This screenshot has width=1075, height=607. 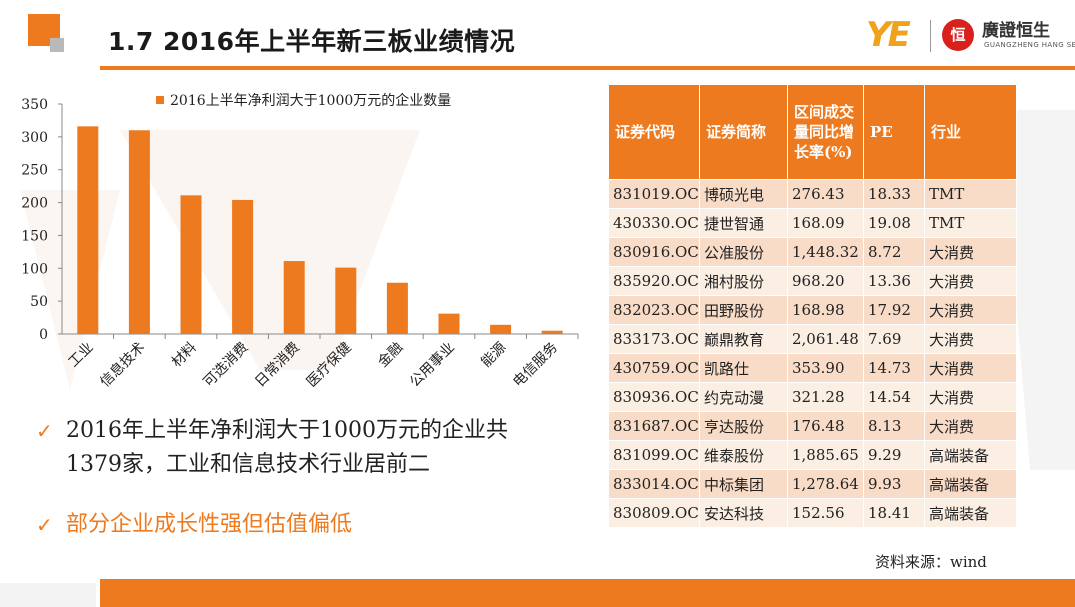 What do you see at coordinates (812, 455) in the screenshot?
I see `table-row: 831099.OC 维泰股份 1,885.65 9.29 高端装备` at bounding box center [812, 455].